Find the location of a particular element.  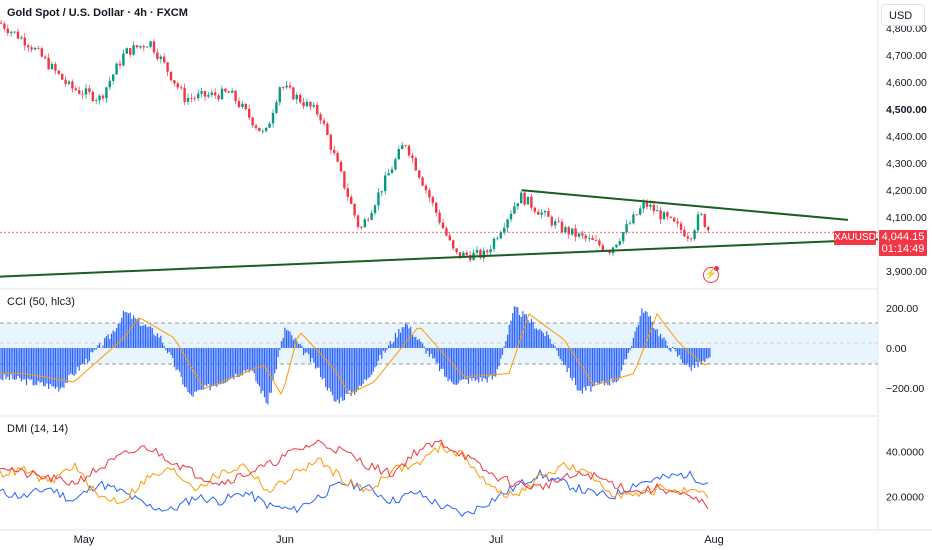

trendline-lower is located at coordinates (439, 258).